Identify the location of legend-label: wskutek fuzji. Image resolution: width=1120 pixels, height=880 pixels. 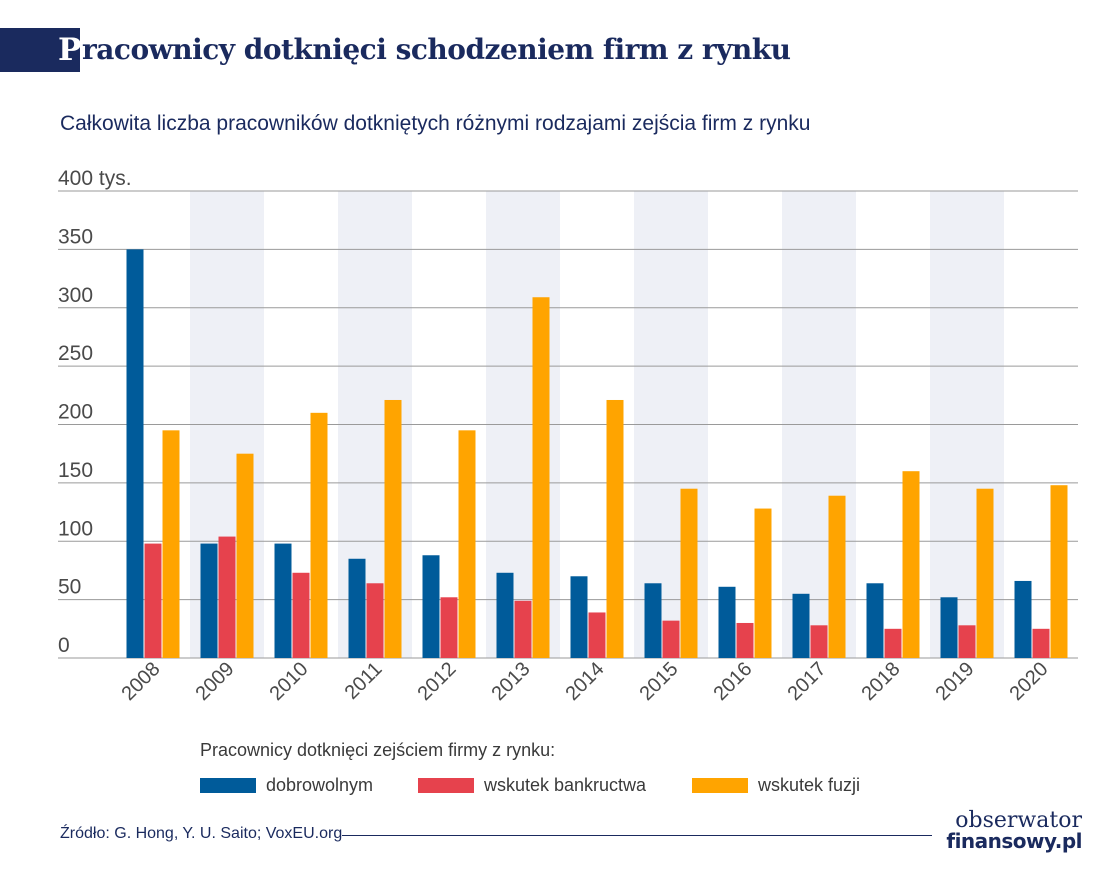
(809, 784).